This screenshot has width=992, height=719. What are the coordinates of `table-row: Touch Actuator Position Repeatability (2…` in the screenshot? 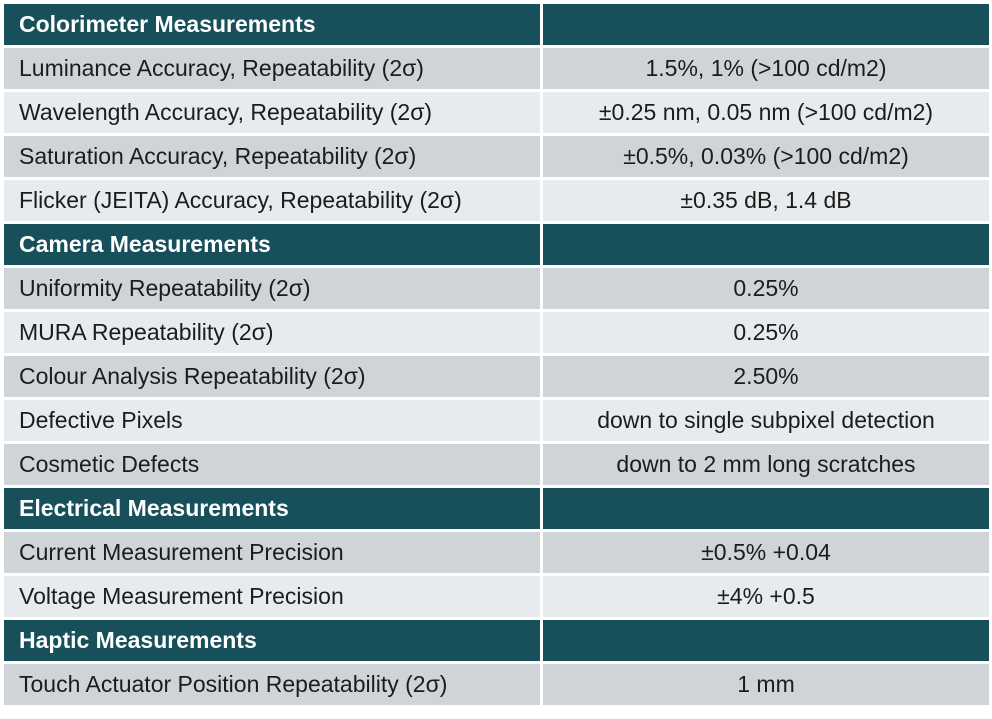 It's located at (496, 684).